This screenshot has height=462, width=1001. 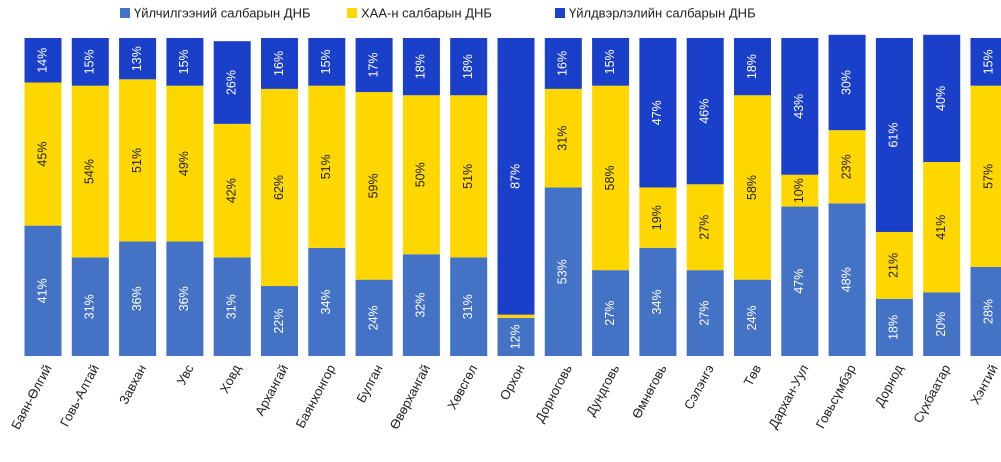 I want to click on x-tick-label: Дундговь, so click(x=603, y=390).